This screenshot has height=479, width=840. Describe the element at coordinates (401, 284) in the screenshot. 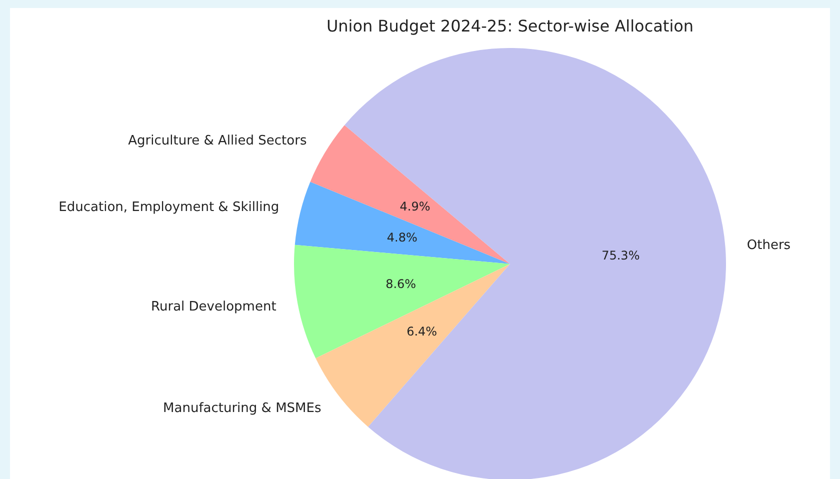

I see `data-label: 8.6%` at that location.